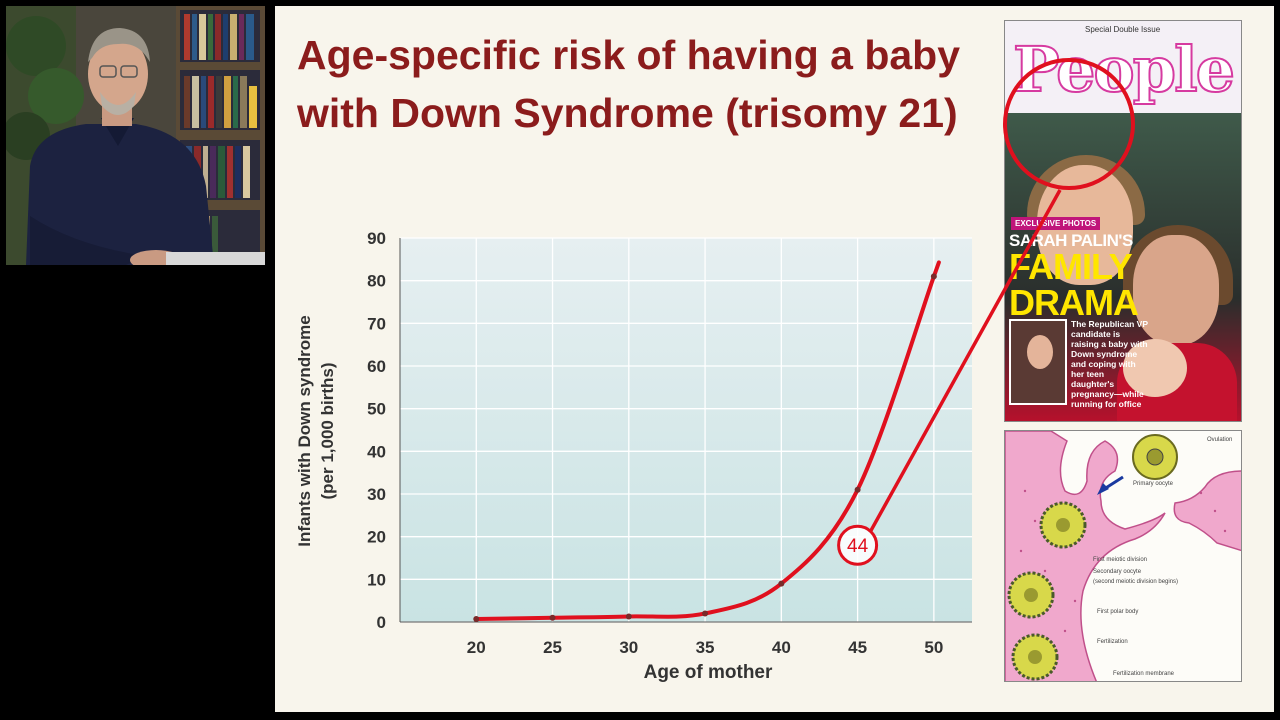 The height and width of the screenshot is (720, 1280). What do you see at coordinates (1155, 457) in the screenshot?
I see `primary-oocyte` at bounding box center [1155, 457].